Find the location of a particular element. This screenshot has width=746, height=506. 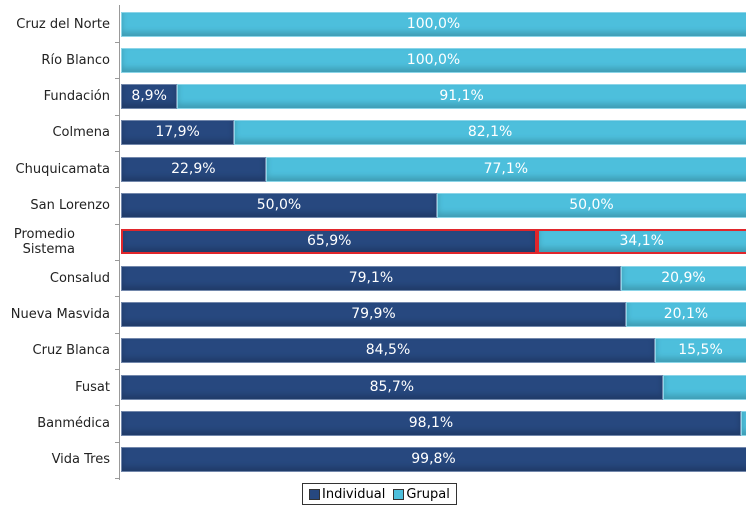

category-label: Nueva Masvida is located at coordinates (60, 315).